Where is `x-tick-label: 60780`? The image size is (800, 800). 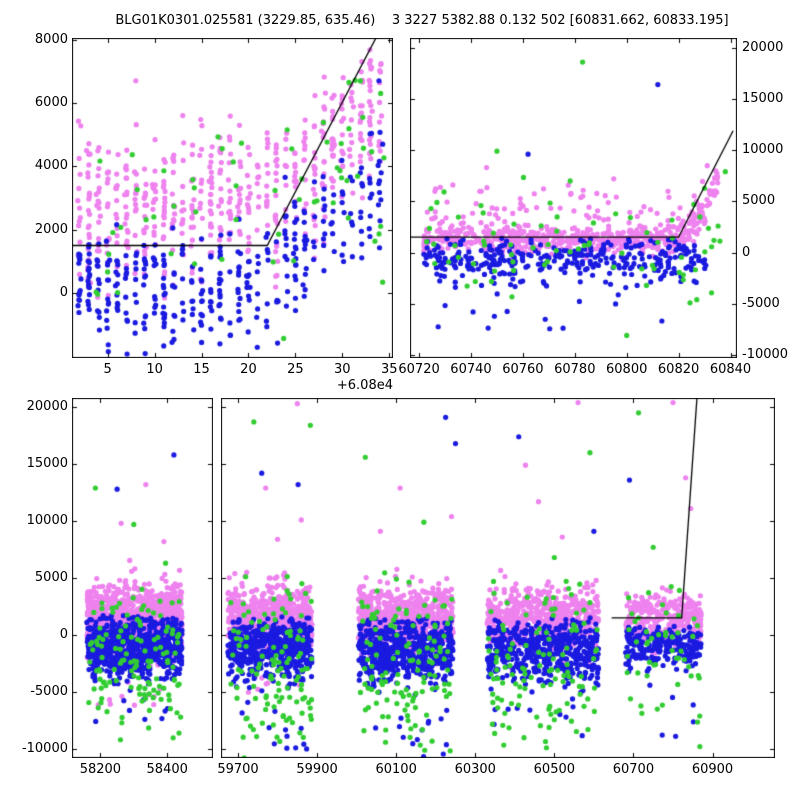 x-tick-label: 60780 is located at coordinates (575, 369).